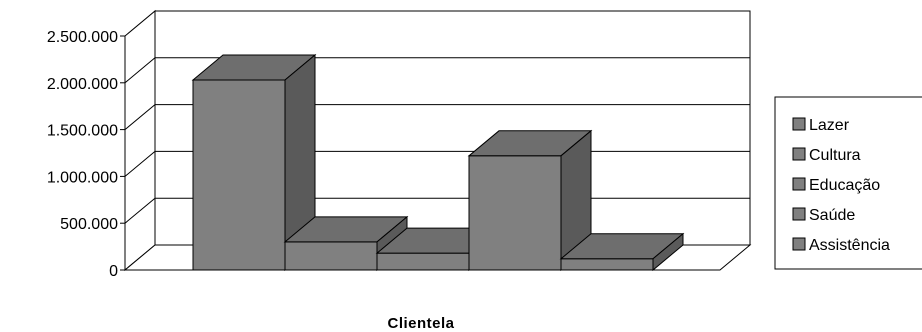 This screenshot has height=332, width=922. What do you see at coordinates (832, 215) in the screenshot?
I see `legend-label: Saúde` at bounding box center [832, 215].